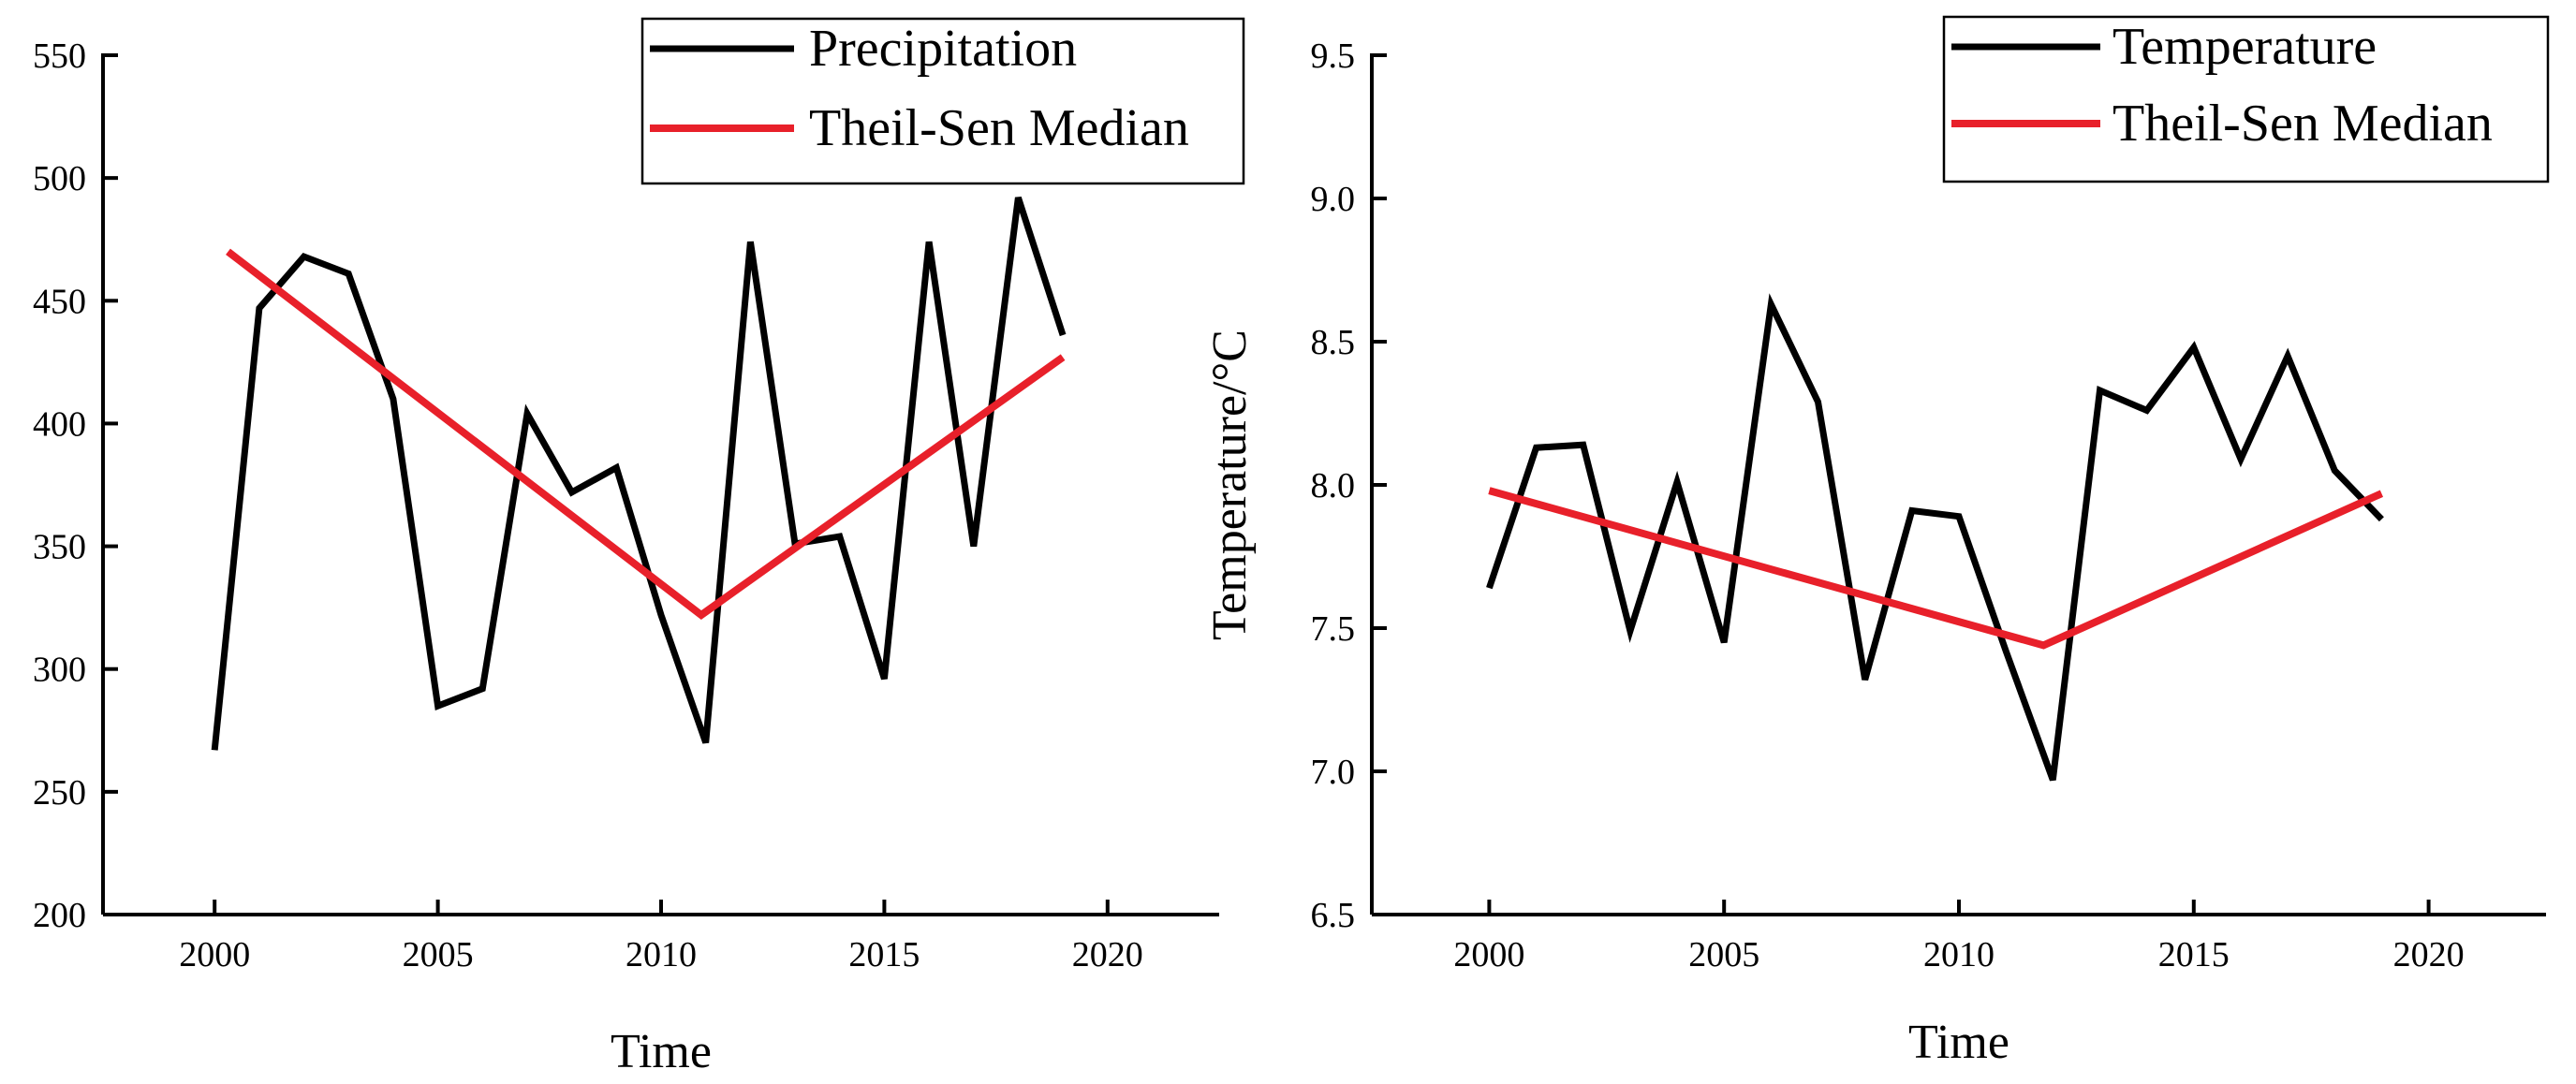 The image size is (2576, 1084). Describe the element at coordinates (59, 793) in the screenshot. I see `precip-y-tick-label: 250` at that location.